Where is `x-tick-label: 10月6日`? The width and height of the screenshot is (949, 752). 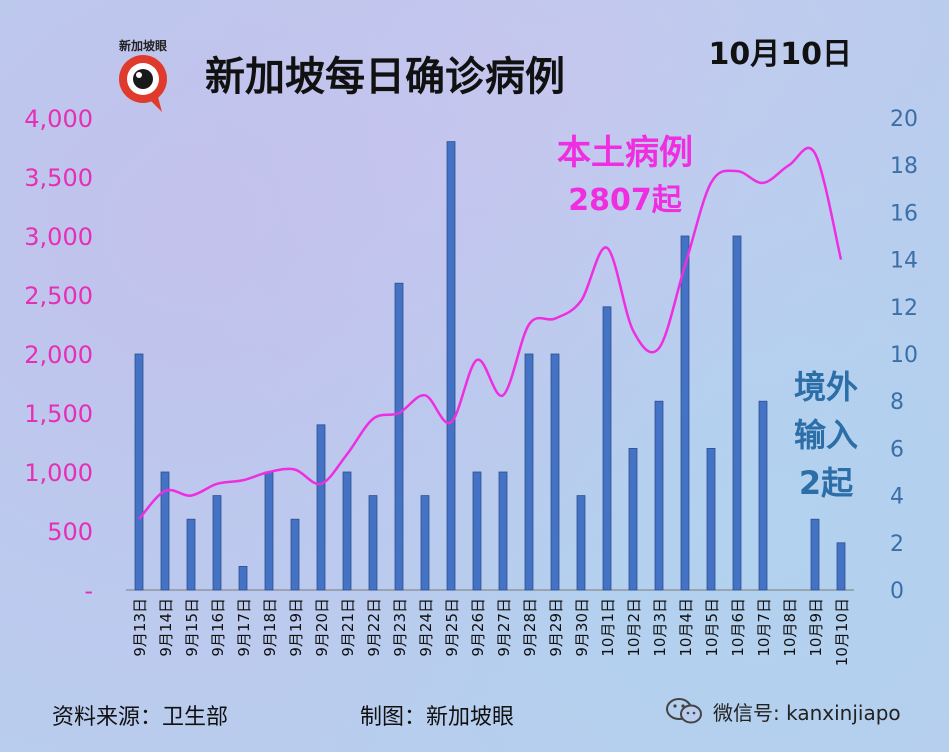 x-tick-label: 10月6日 is located at coordinates (738, 627).